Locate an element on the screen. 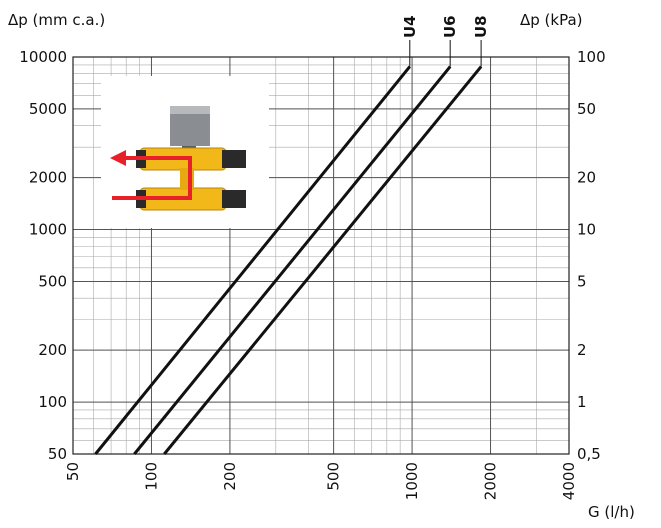 This screenshot has height=528, width=661. y-tick-label-left: 500 is located at coordinates (52, 281).